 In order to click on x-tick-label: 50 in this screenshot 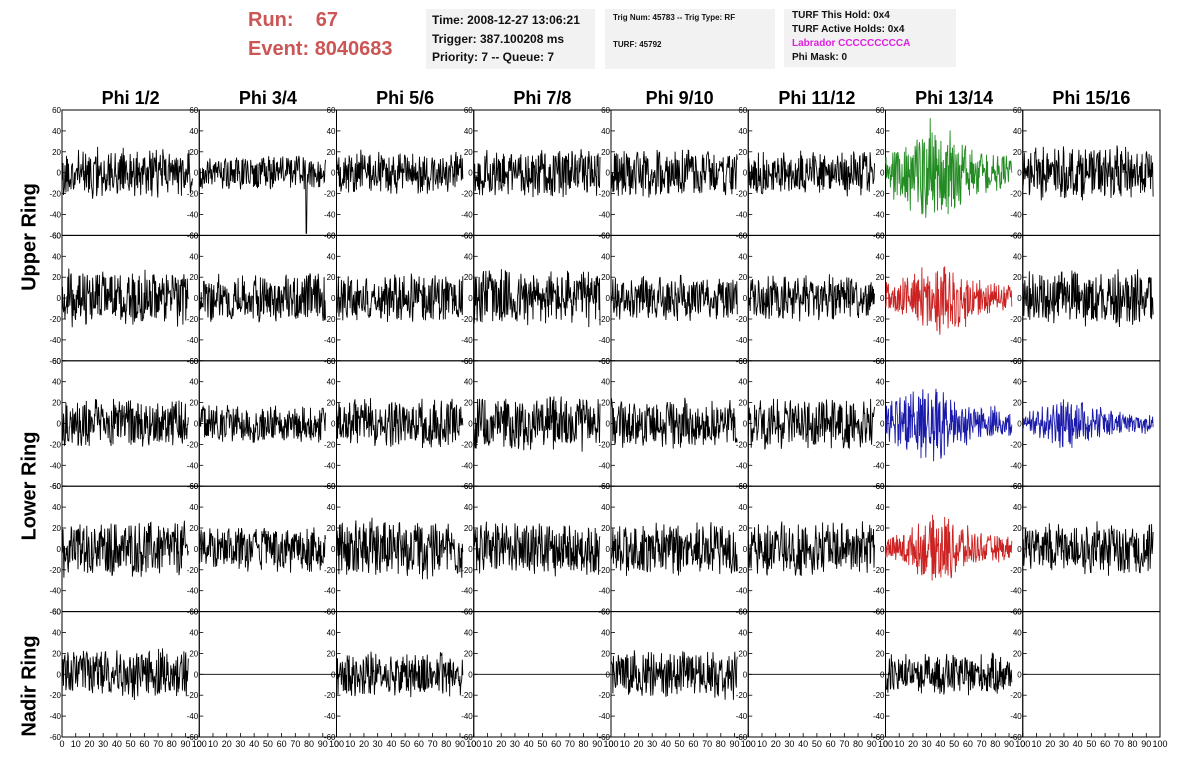, I will do `click(131, 744)`.